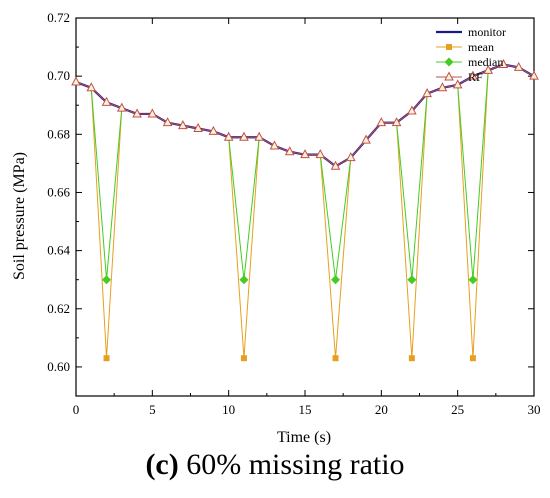  What do you see at coordinates (457, 409) in the screenshot?
I see `x-tick-label: 25` at bounding box center [457, 409].